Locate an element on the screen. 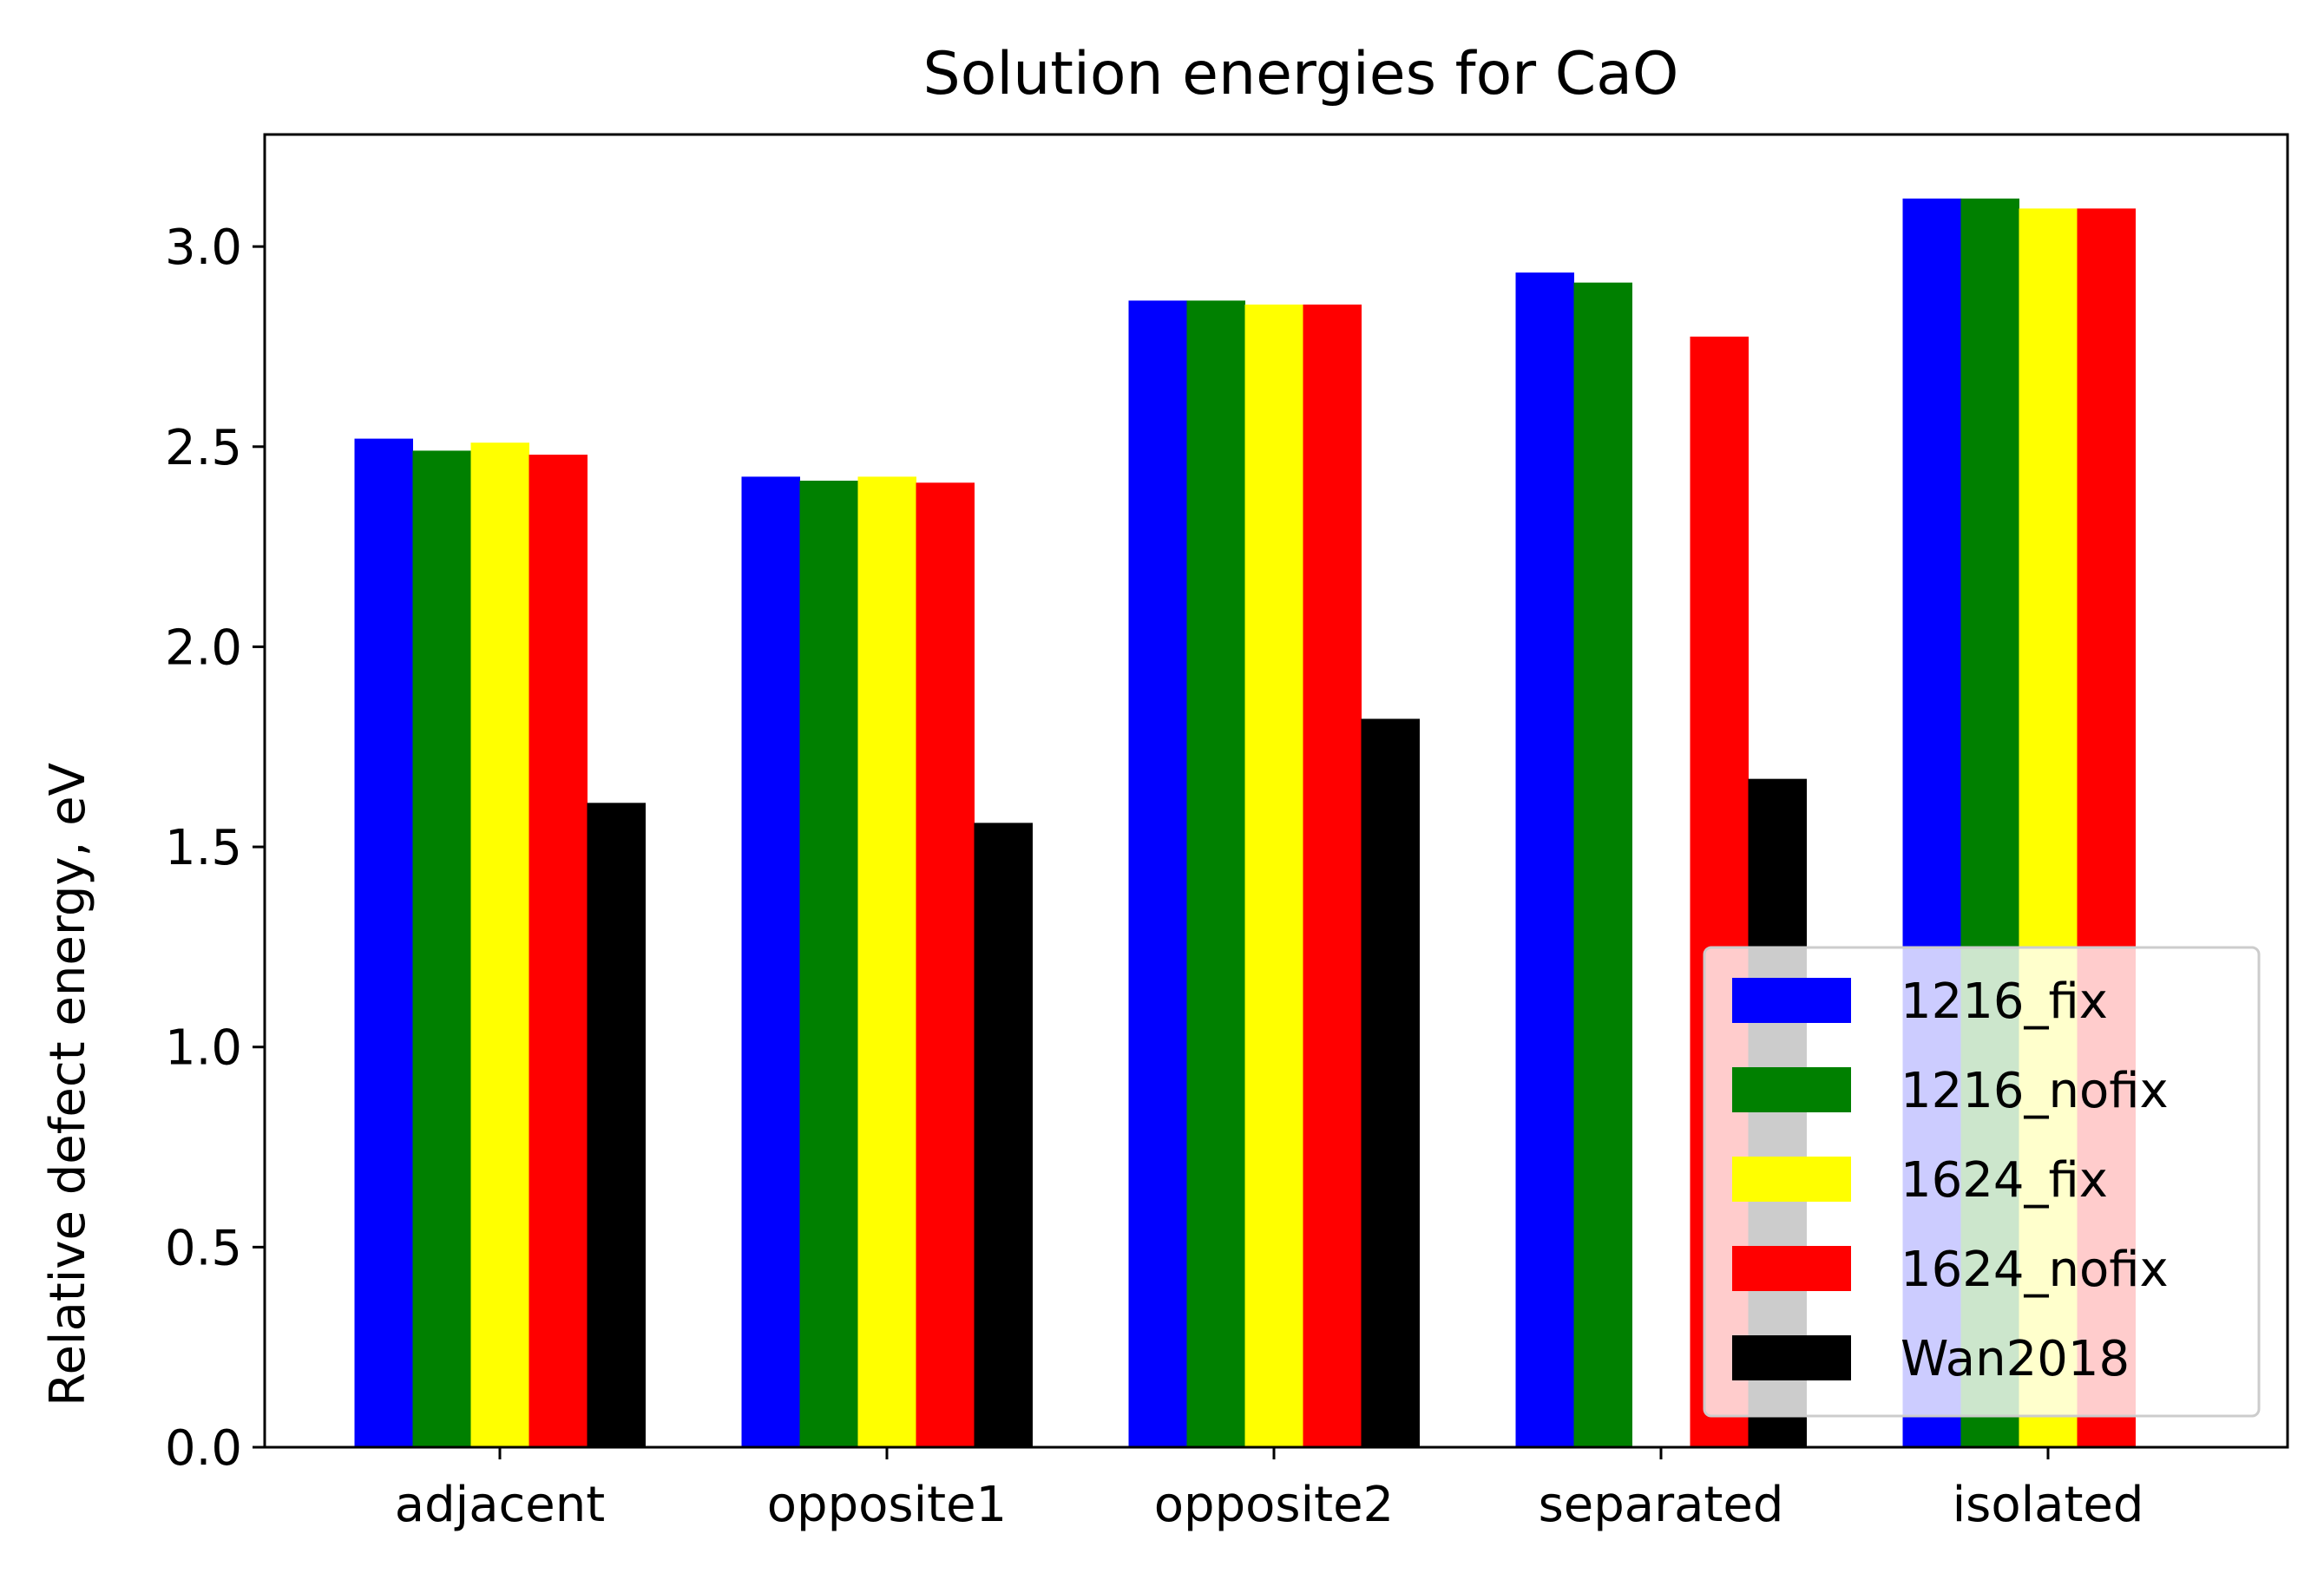 The width and height of the screenshot is (2324, 1593). legend-label-Wan2018: Wan2018 is located at coordinates (2015, 1359).